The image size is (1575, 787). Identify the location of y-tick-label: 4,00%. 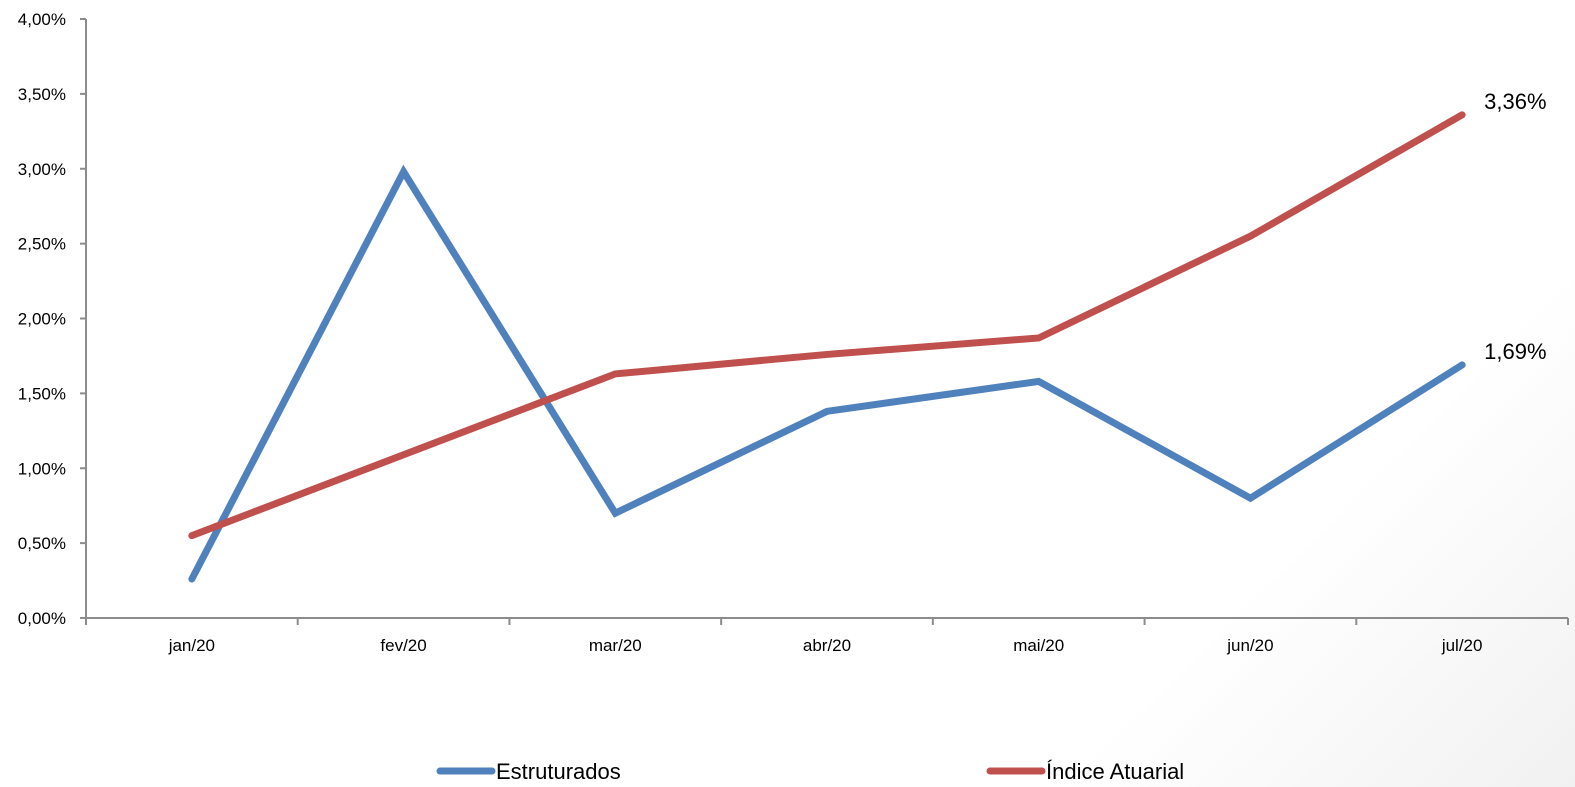
(42, 19).